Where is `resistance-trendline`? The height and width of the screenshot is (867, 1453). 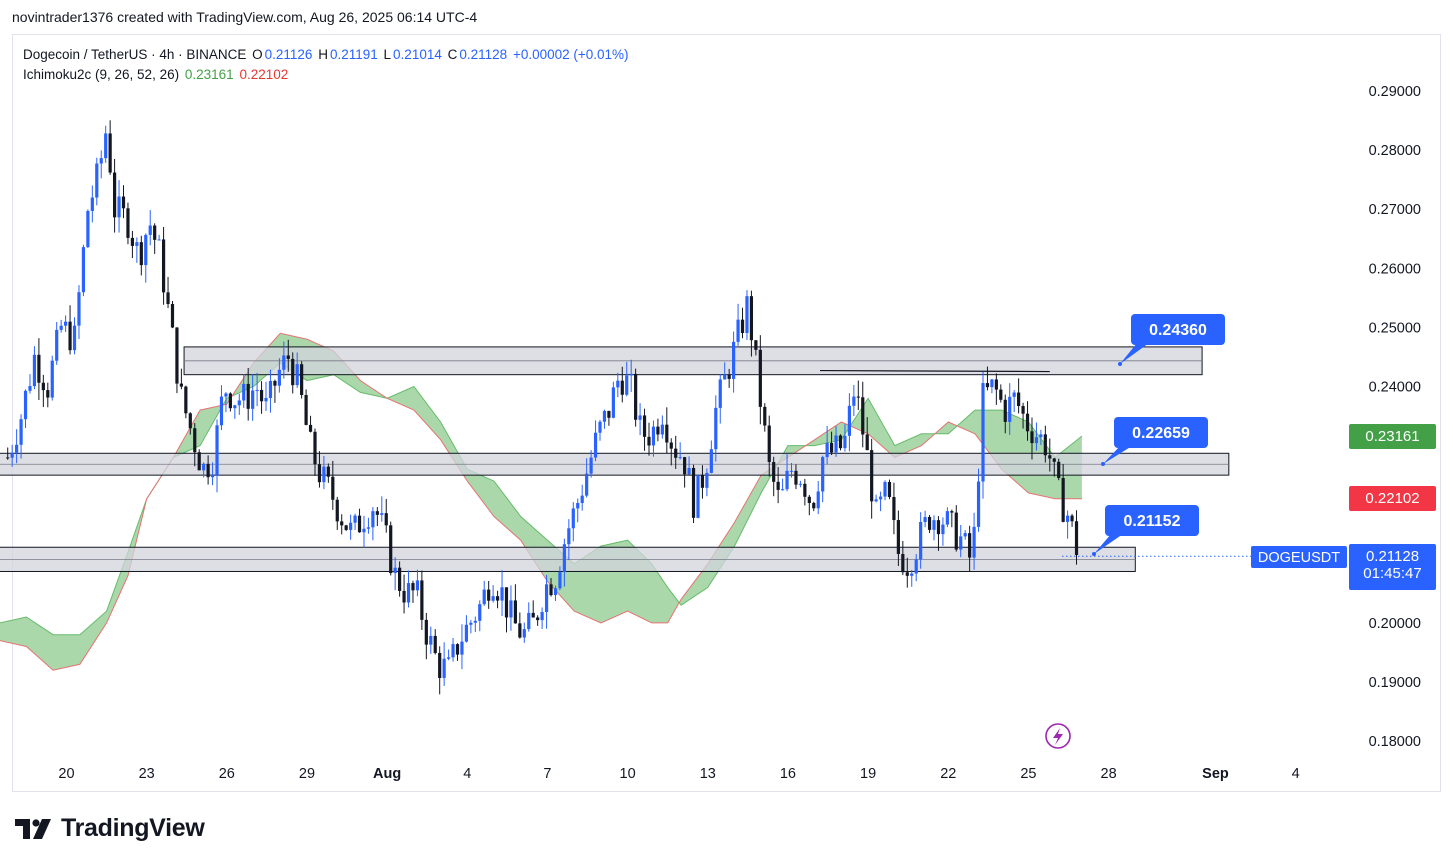
resistance-trendline is located at coordinates (935, 371).